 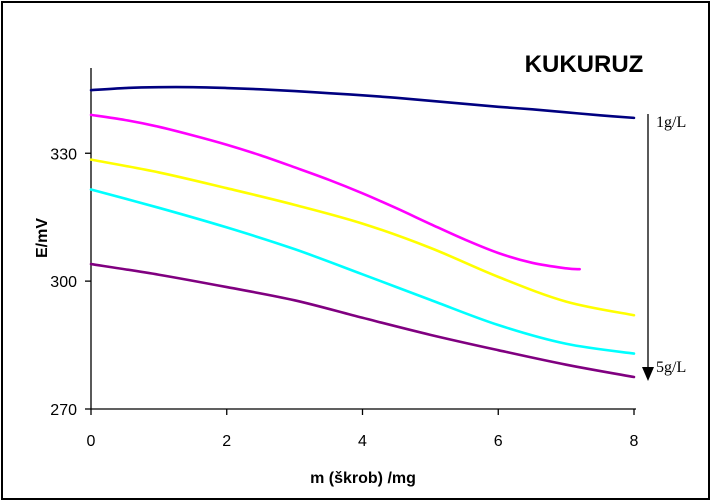 What do you see at coordinates (91, 441) in the screenshot?
I see `x-tick-label: 0` at bounding box center [91, 441].